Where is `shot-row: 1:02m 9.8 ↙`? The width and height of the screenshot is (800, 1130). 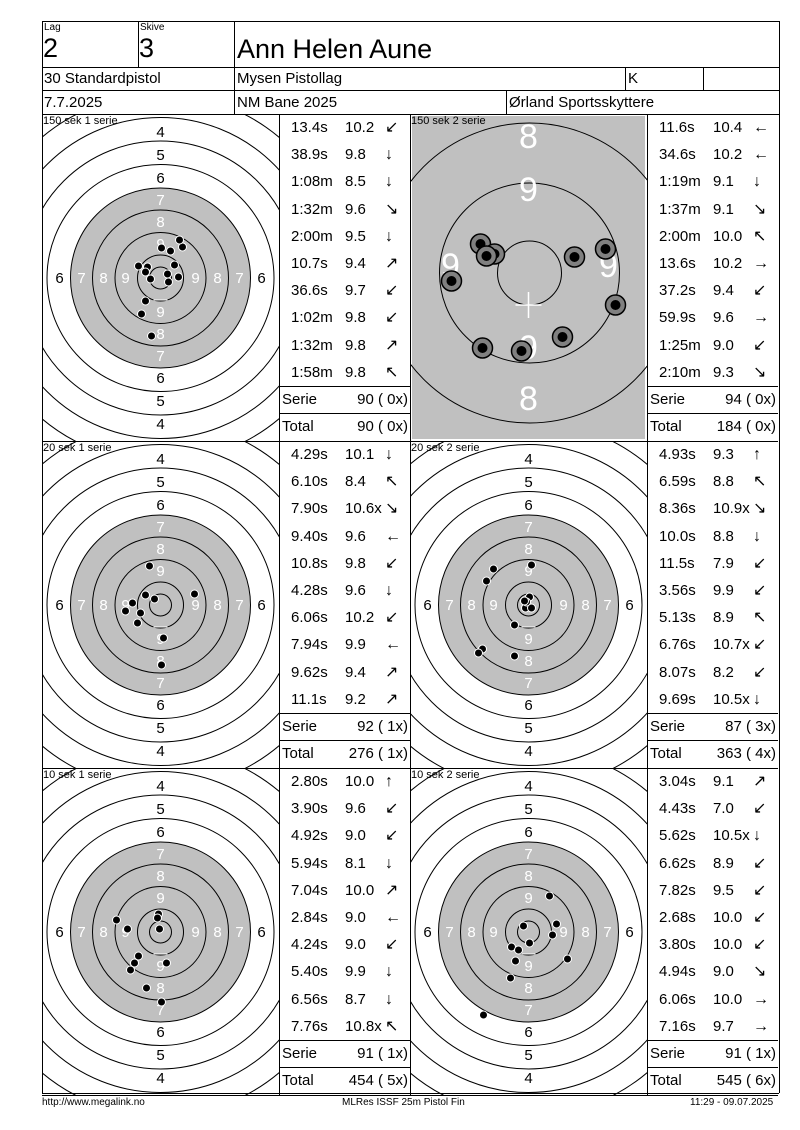 shot-row: 1:02m 9.8 ↙ is located at coordinates (344, 317).